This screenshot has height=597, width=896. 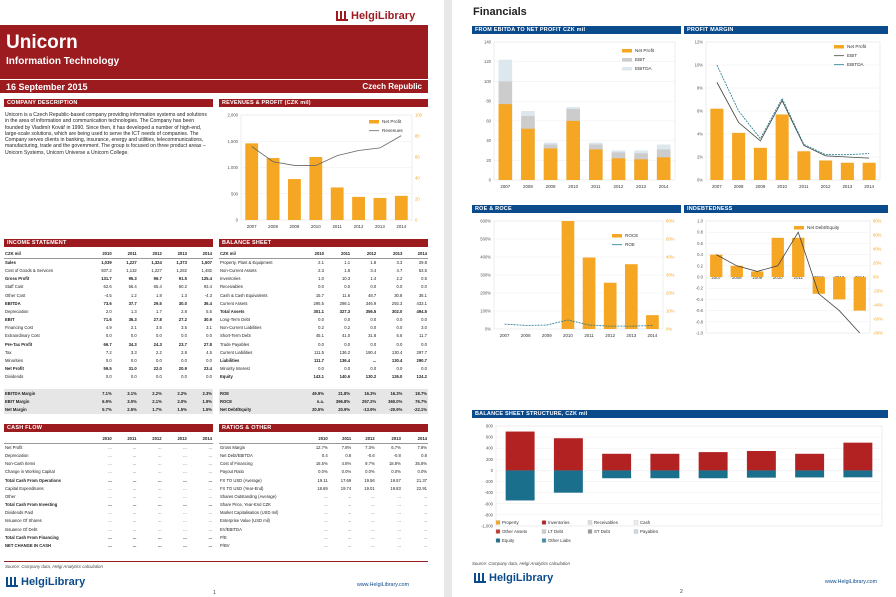 What do you see at coordinates (492, 470) in the screenshot?
I see `y-tick-label: 0` at bounding box center [492, 470].